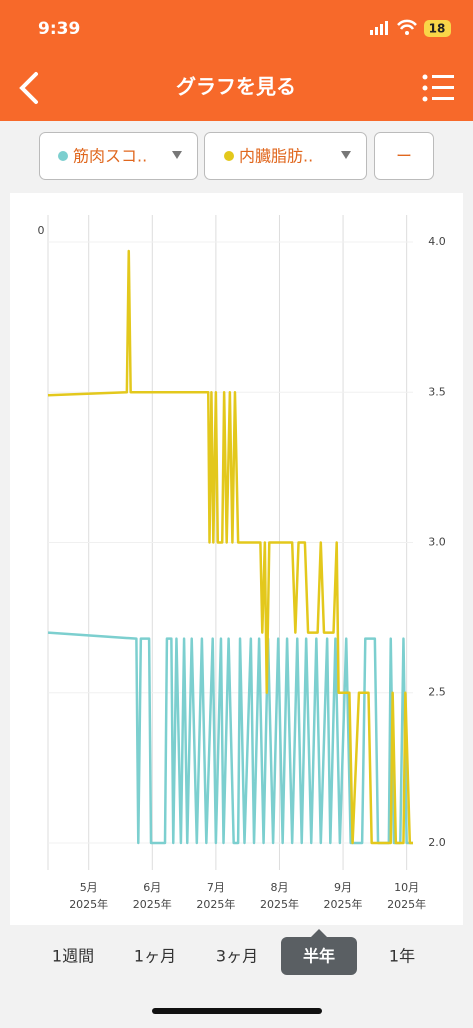 The width and height of the screenshot is (473, 1028). What do you see at coordinates (379, 28) in the screenshot?
I see `signal-icon` at bounding box center [379, 28].